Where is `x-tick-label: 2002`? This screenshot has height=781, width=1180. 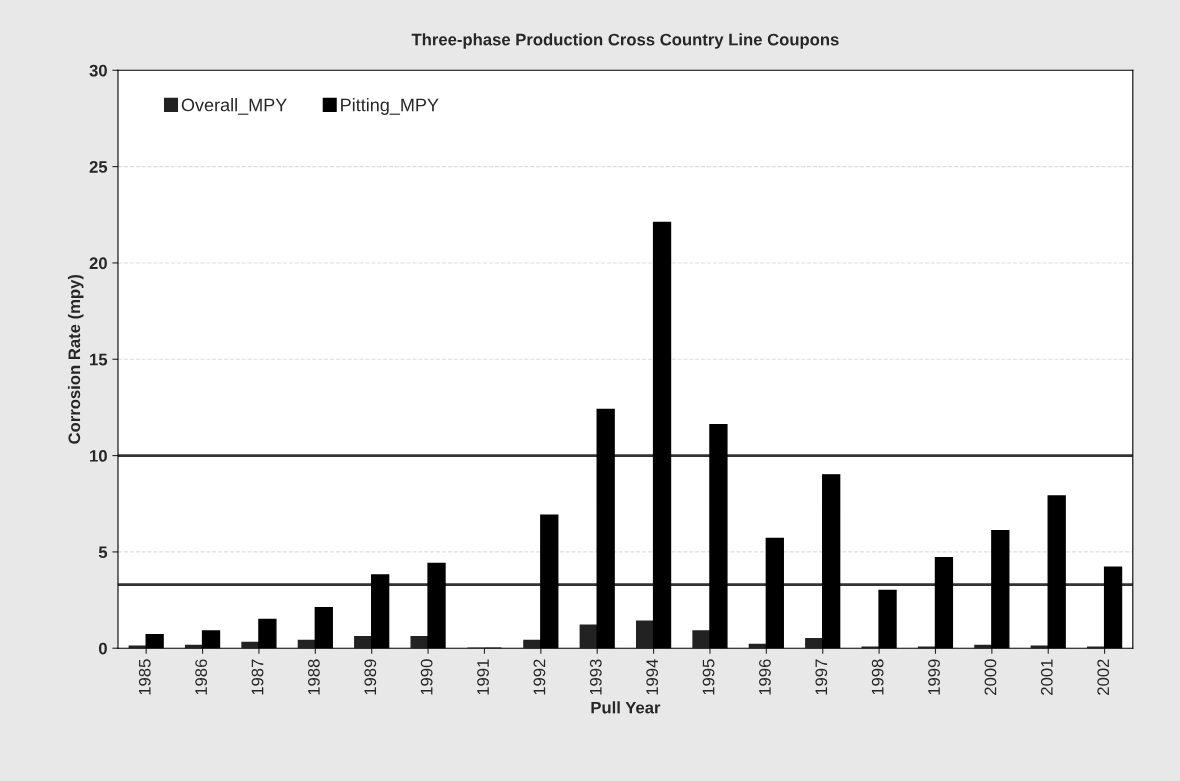 x-tick-label: 2002 is located at coordinates (1103, 677).